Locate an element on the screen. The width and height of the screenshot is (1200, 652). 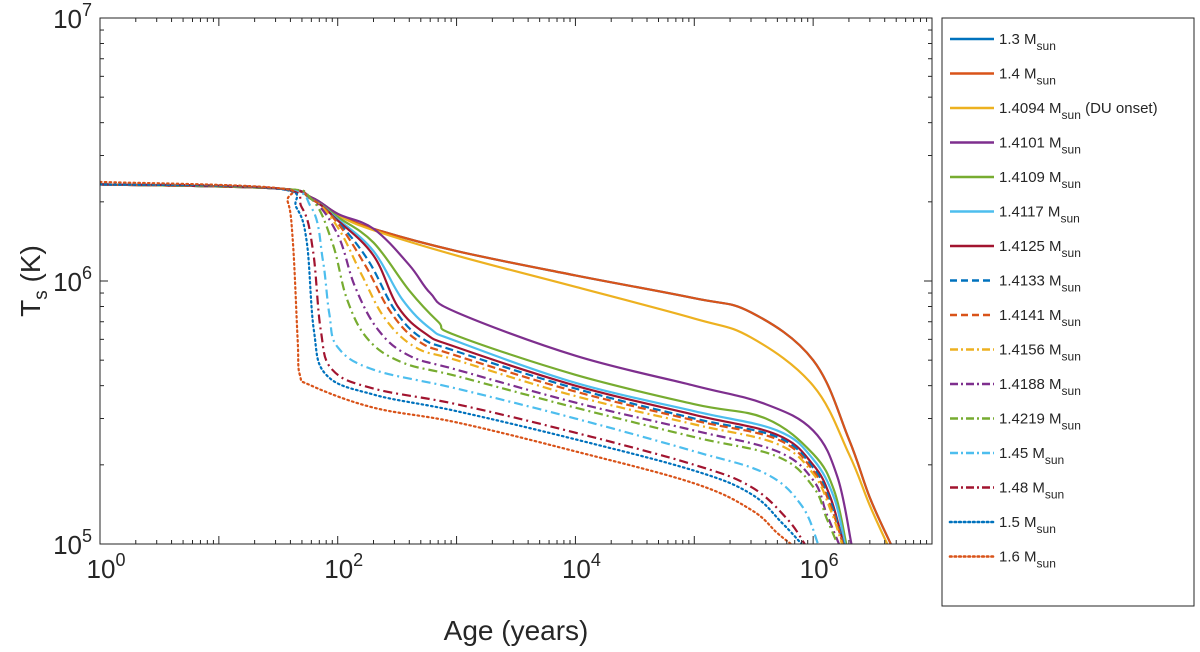
legend-entry-3: 1.4094 Msun (DU onset) is located at coordinates (1054, 111).